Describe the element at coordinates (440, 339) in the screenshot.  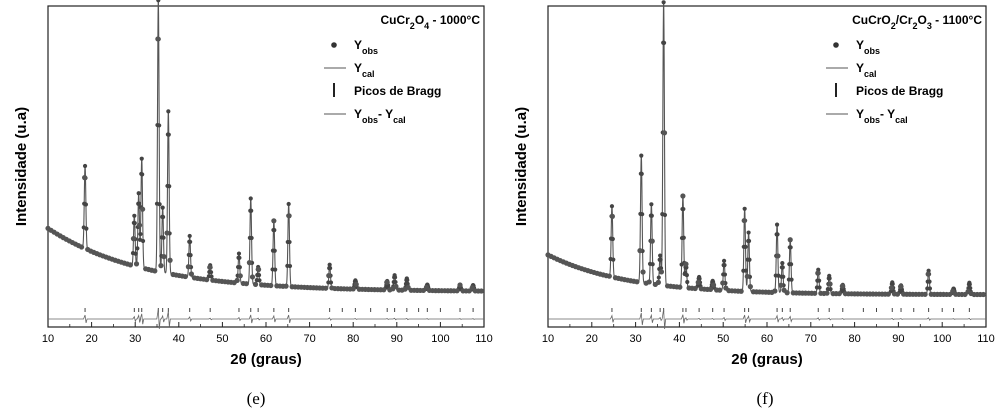
I see `x-tick-label: 100` at that location.